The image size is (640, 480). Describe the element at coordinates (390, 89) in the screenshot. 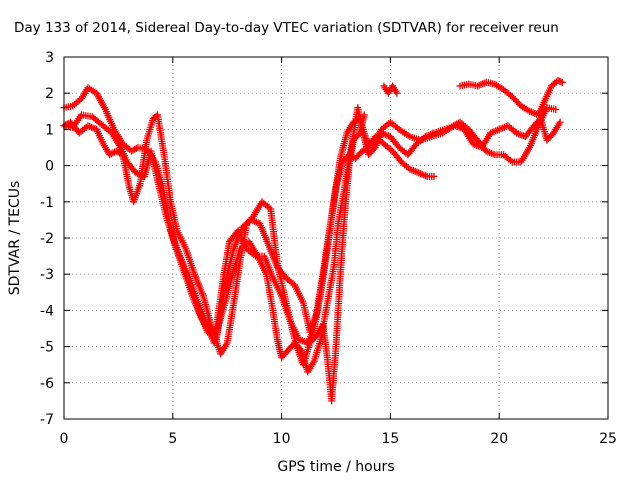

I see `series-track-e` at that location.